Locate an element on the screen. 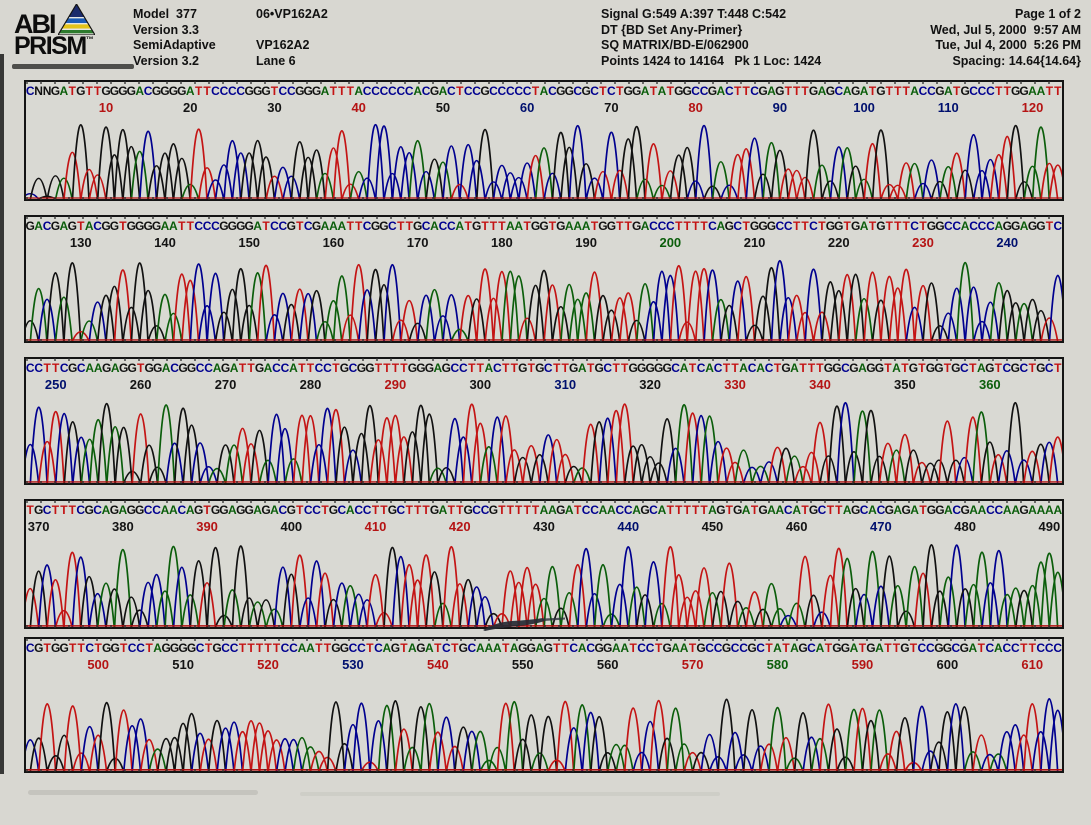  position-label: 90 is located at coordinates (780, 107).